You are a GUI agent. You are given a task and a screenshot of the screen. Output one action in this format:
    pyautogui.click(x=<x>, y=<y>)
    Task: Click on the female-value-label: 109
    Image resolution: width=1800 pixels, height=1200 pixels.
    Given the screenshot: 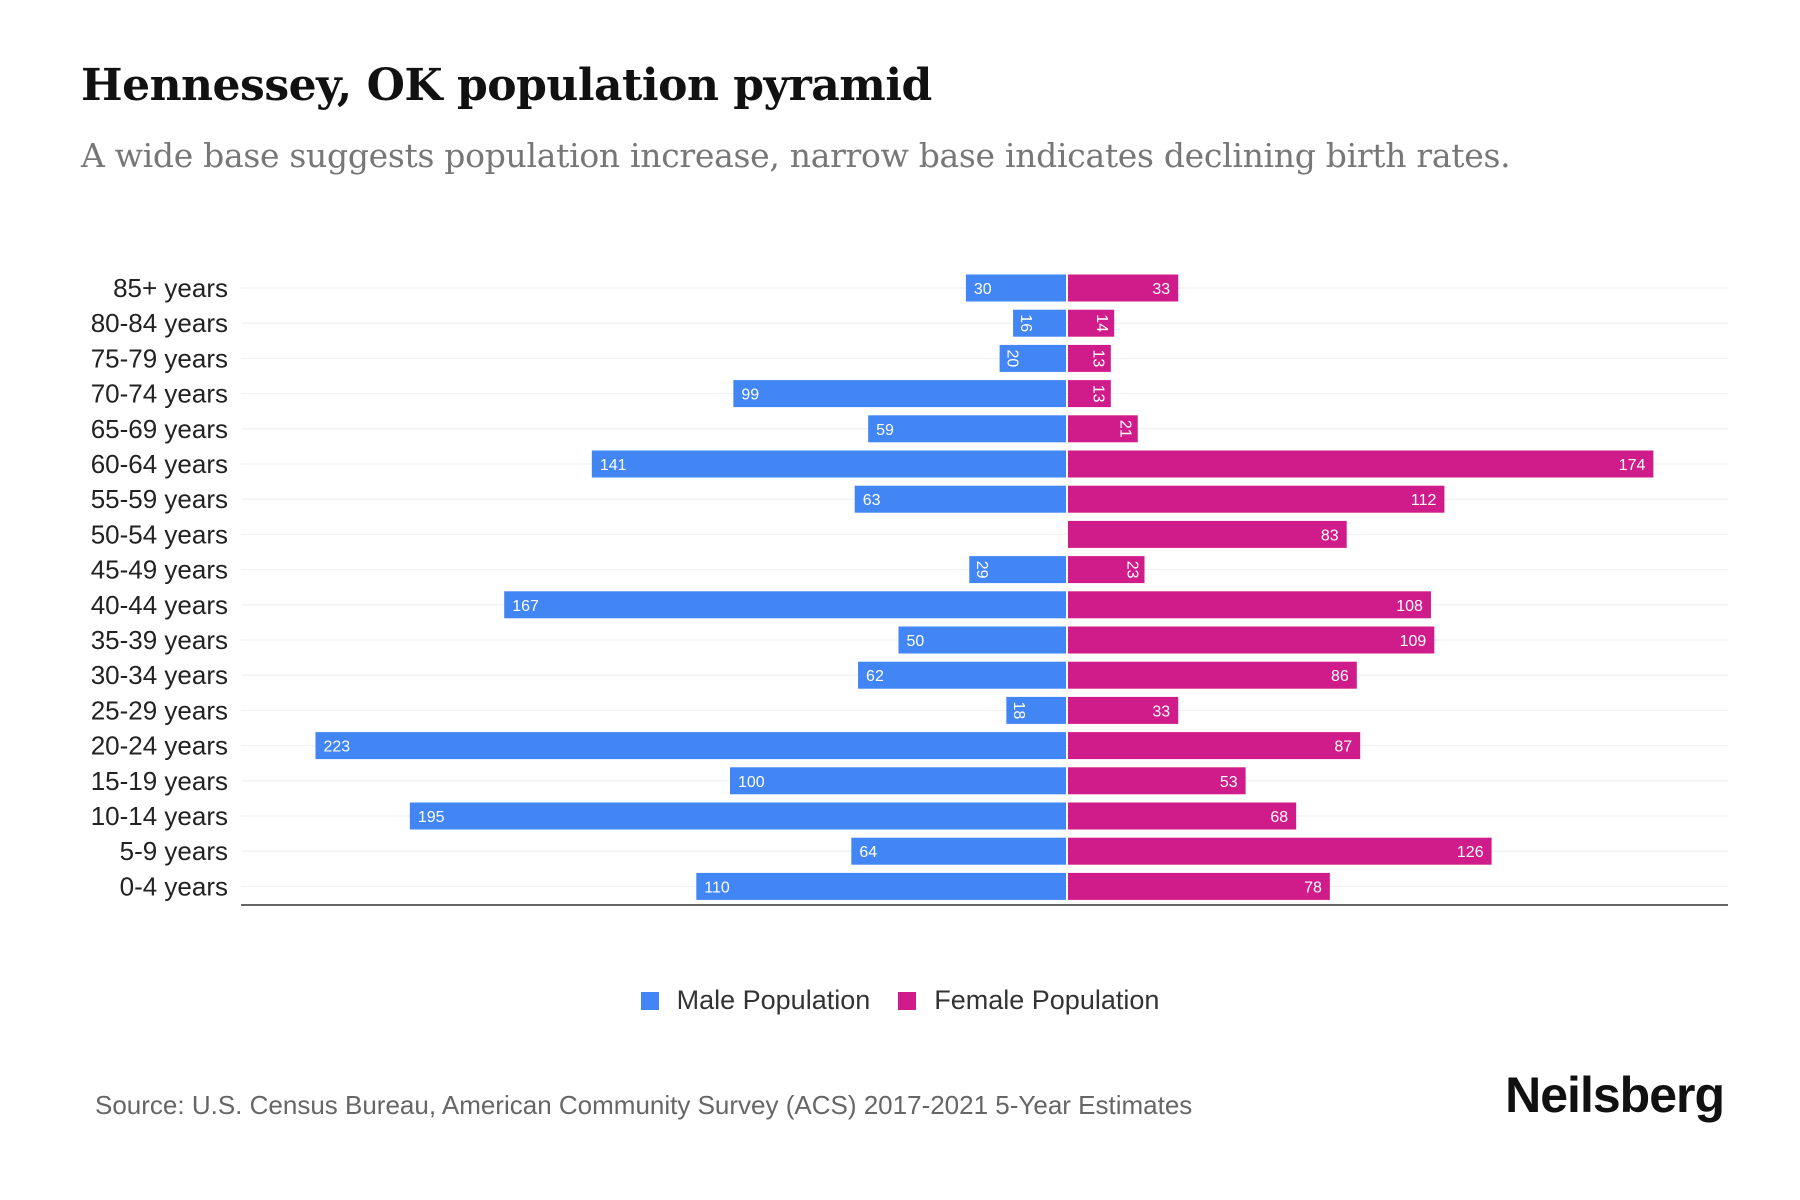 What is the action you would take?
    pyautogui.click(x=1413, y=641)
    